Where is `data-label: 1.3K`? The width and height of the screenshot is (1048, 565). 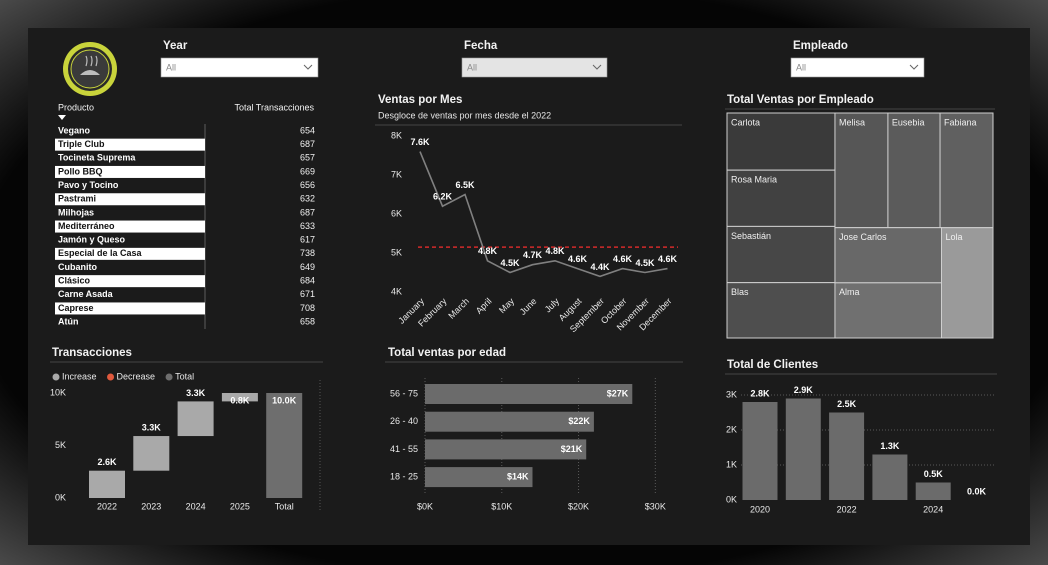
data-label: 1.3K is located at coordinates (890, 446).